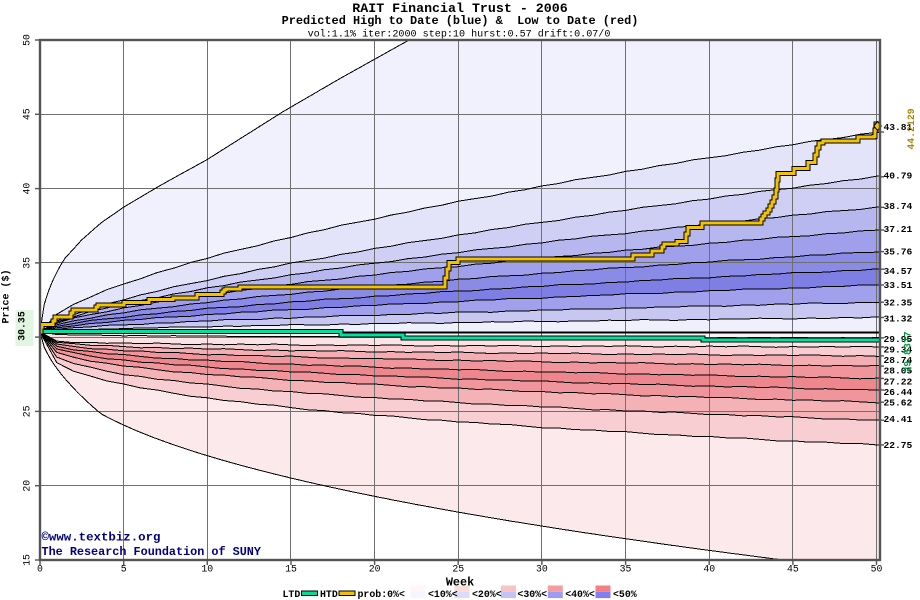 This screenshot has width=920, height=600. I want to click on svg-text: LTD, so click(292, 594).